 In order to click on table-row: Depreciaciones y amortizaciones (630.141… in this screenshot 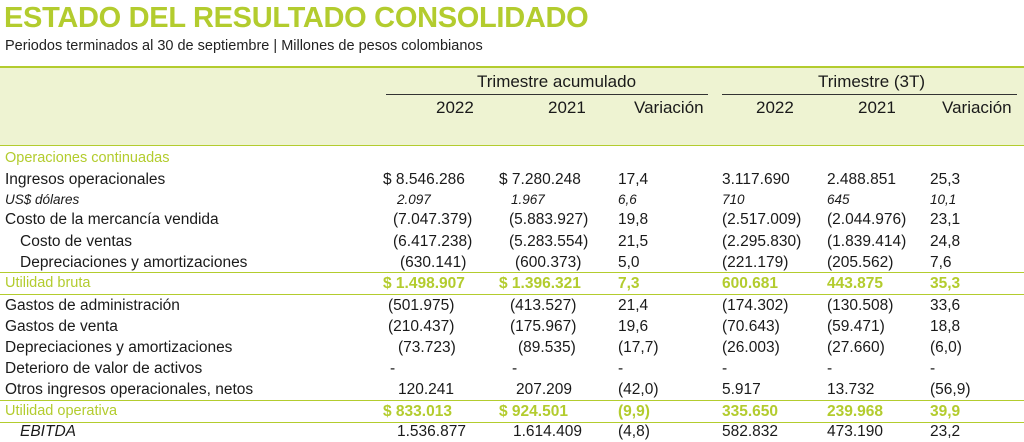, I will do `click(512, 262)`.